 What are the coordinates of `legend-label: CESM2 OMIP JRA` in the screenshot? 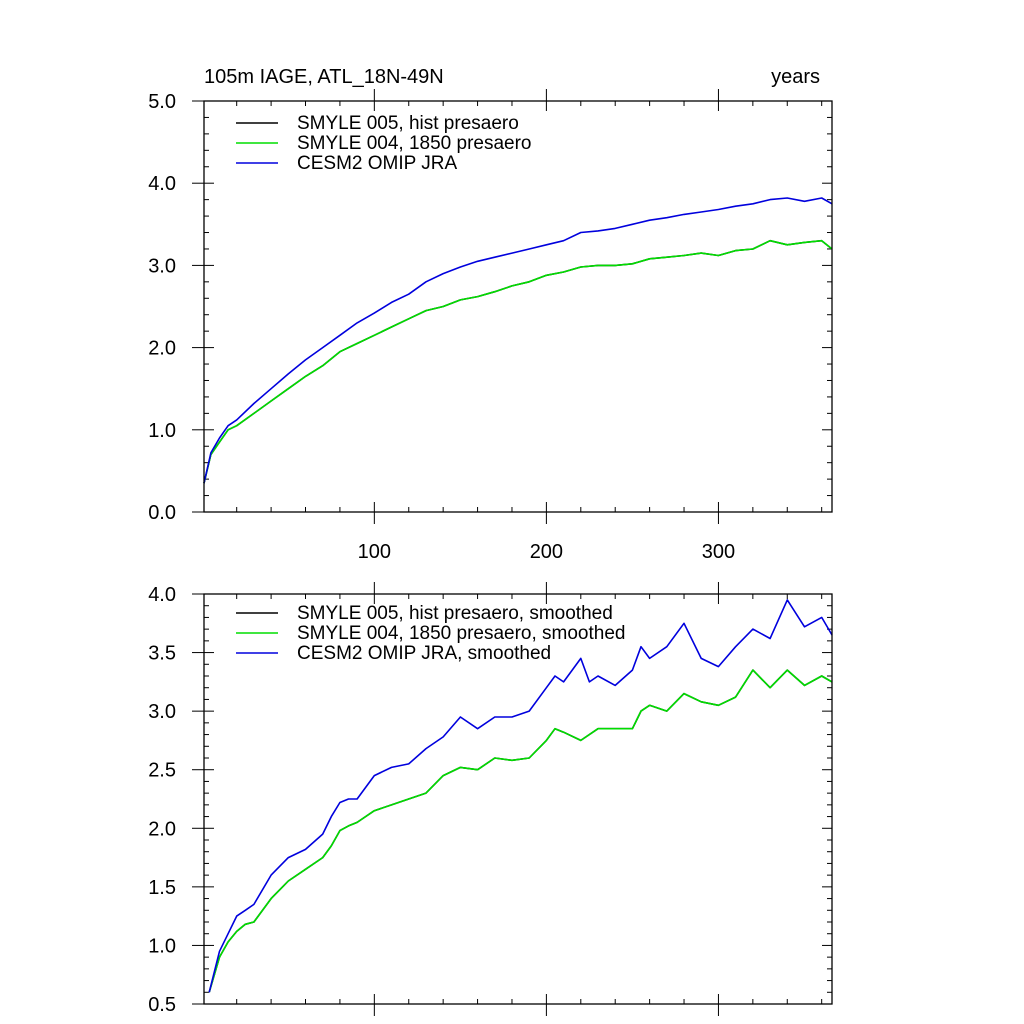 It's located at (377, 163).